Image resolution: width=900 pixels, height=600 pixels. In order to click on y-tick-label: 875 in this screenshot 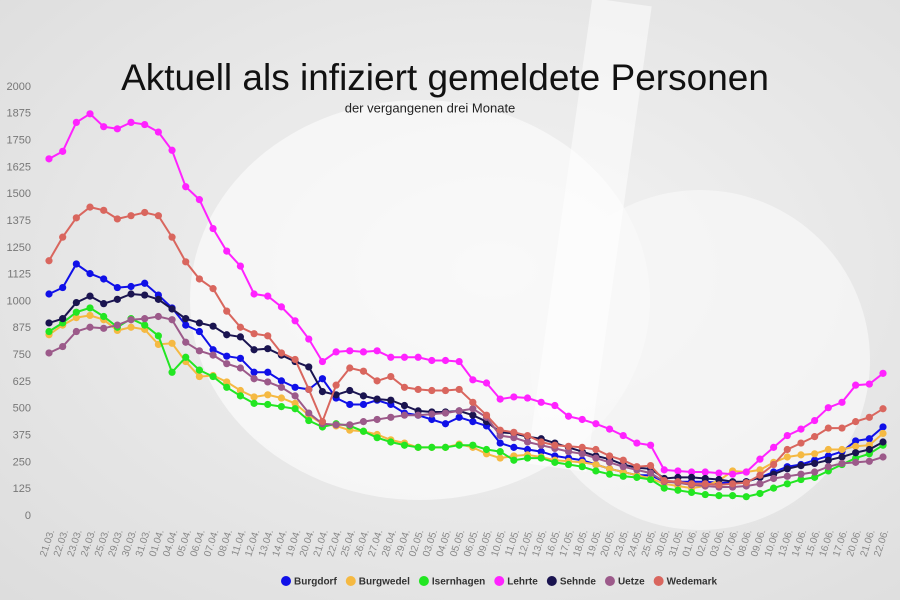, I will do `click(22, 328)`.